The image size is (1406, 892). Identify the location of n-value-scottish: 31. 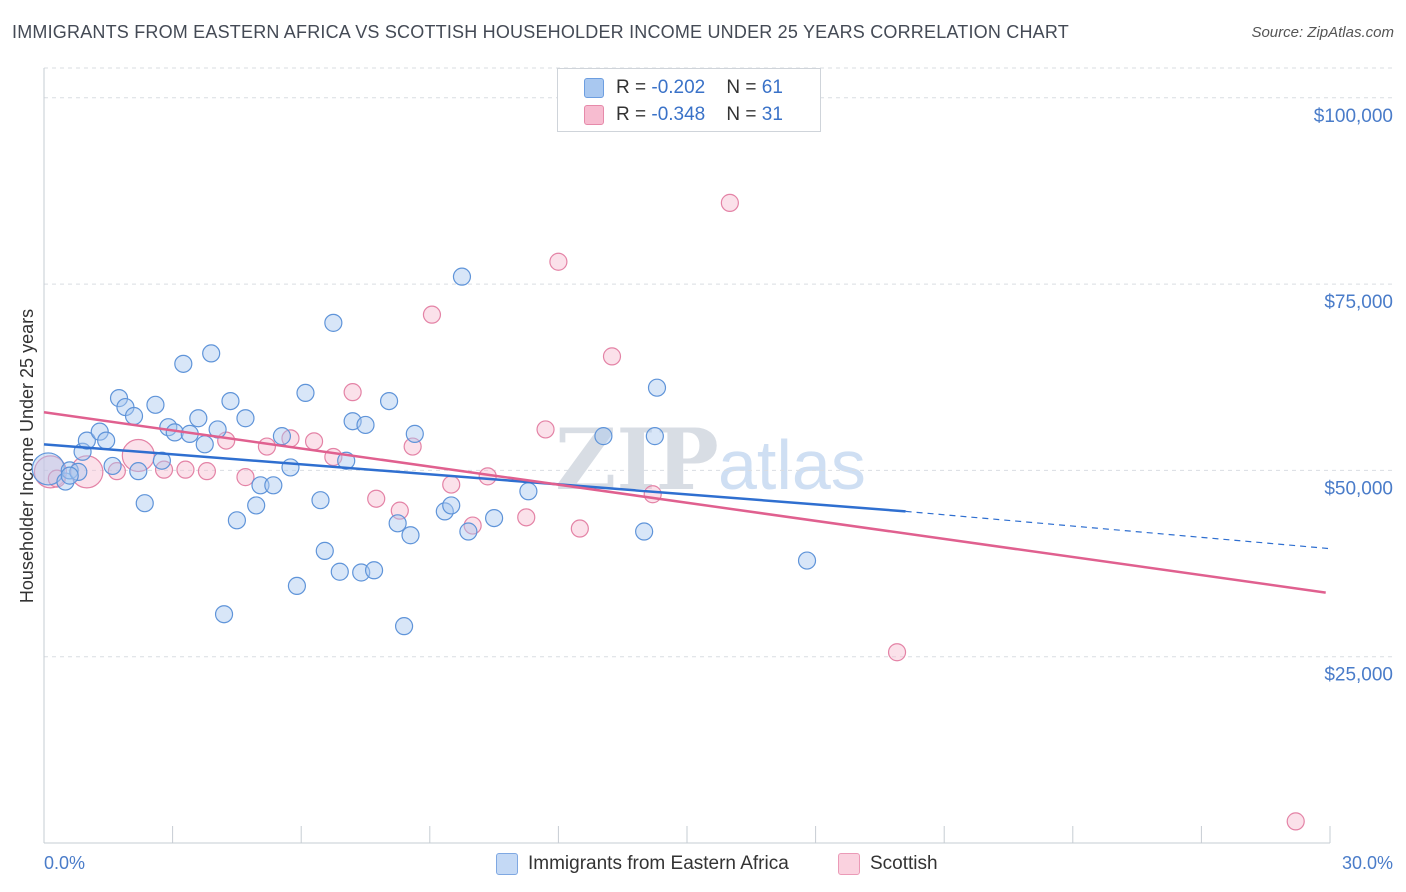
(772, 114).